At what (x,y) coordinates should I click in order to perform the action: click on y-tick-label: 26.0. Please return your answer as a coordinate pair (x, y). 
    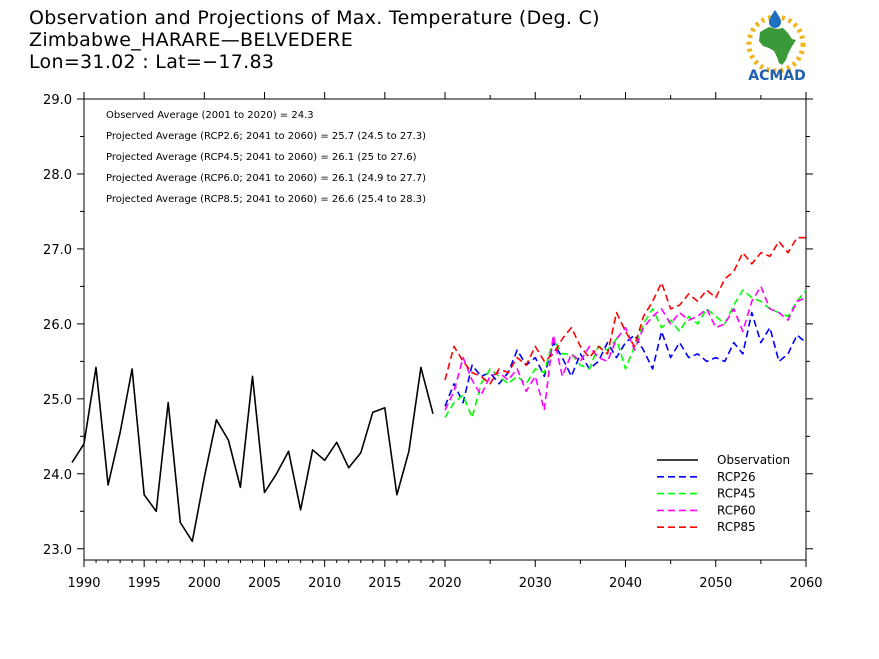
    Looking at the image, I should click on (57, 325).